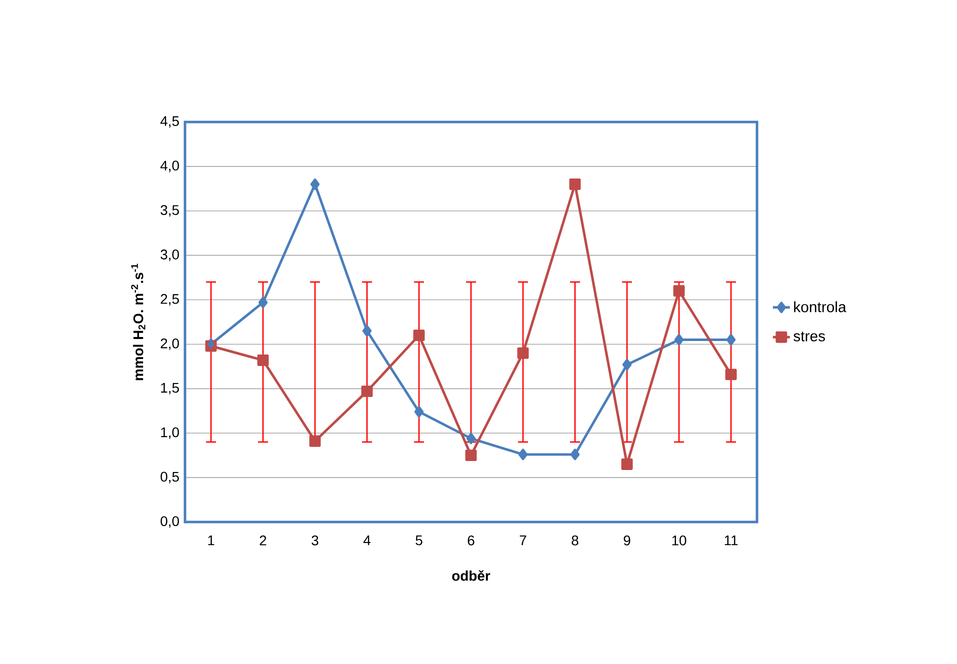 This screenshot has height=664, width=957. What do you see at coordinates (471, 575) in the screenshot?
I see `x-axis-title: odběr` at bounding box center [471, 575].